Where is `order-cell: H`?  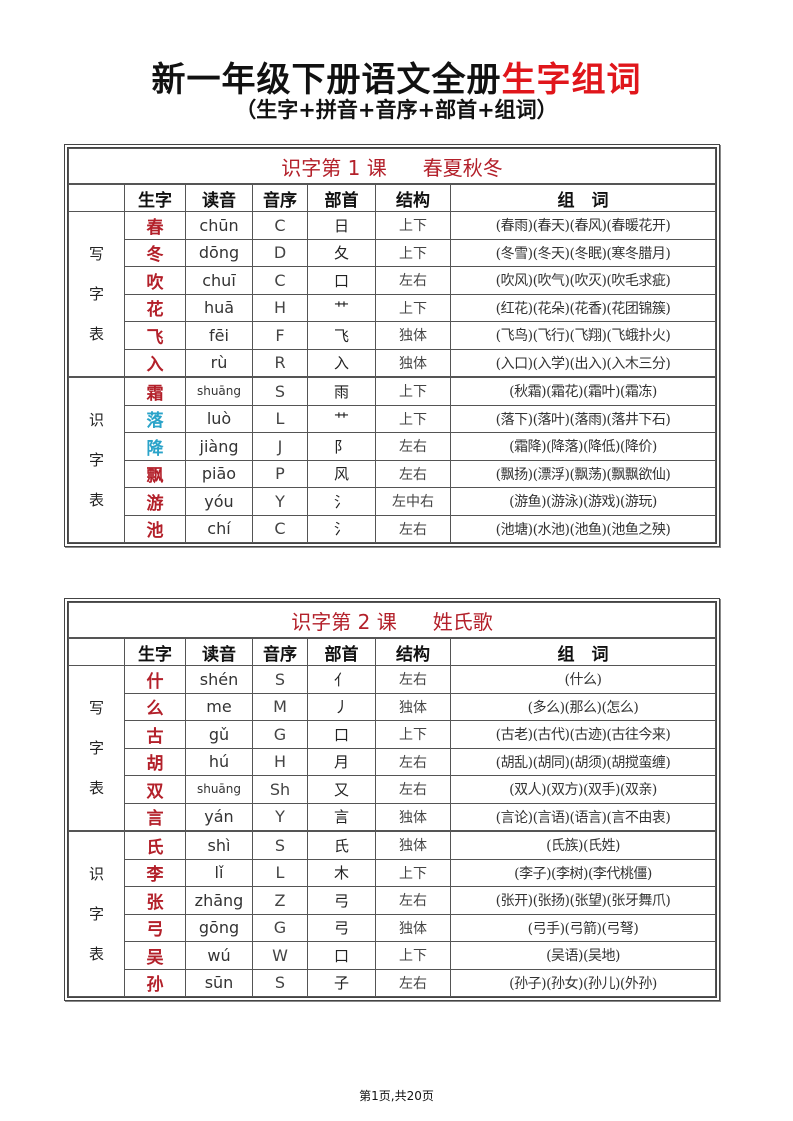 order-cell: H is located at coordinates (280, 761).